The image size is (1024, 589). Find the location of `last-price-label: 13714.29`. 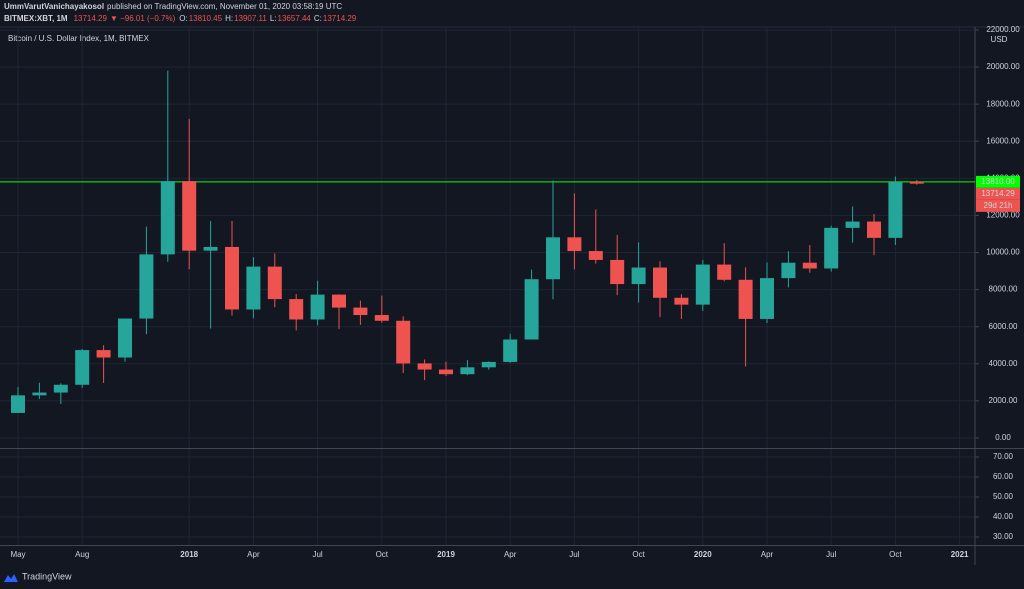

last-price-label: 13714.29 is located at coordinates (998, 193).